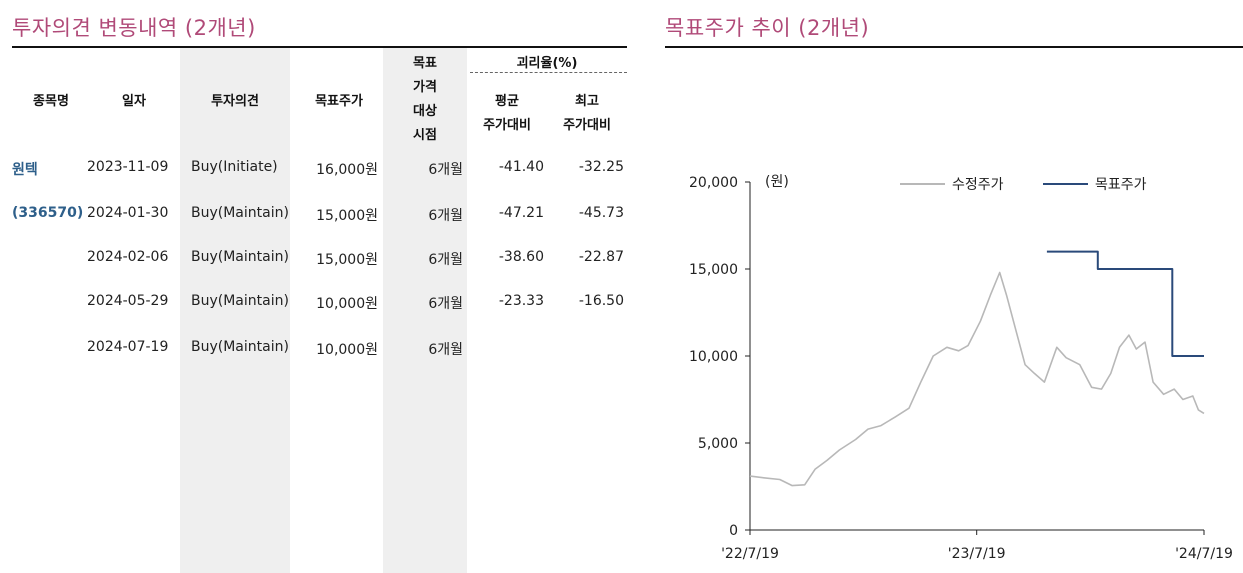  What do you see at coordinates (718, 444) in the screenshot?
I see `y-tick-label: 5,000` at bounding box center [718, 444].